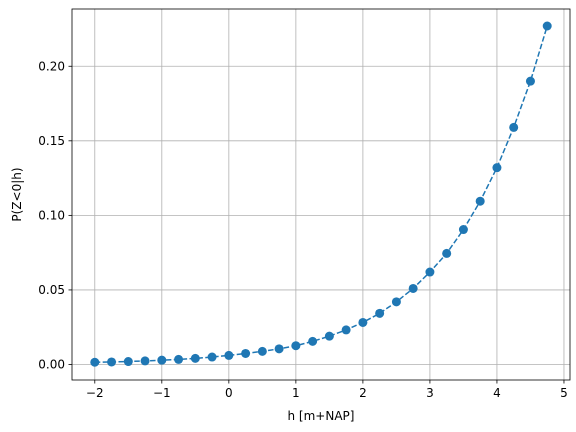 This screenshot has width=576, height=432. I want to click on x-tick-label: 5, so click(564, 393).